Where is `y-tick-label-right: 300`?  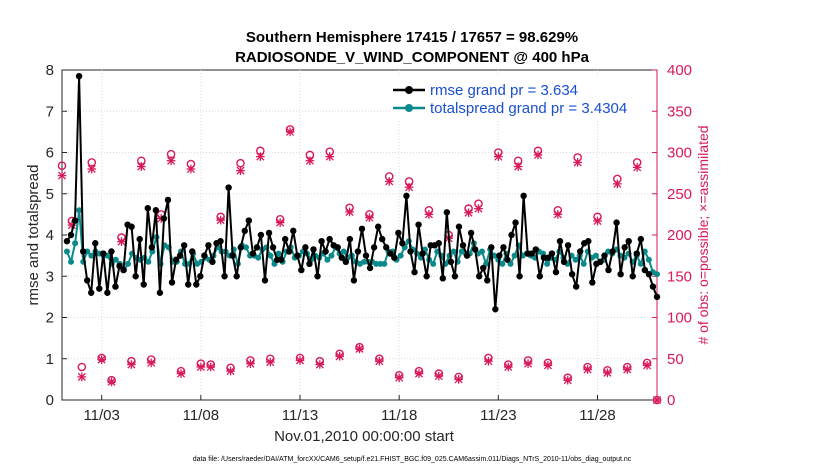
y-tick-label-right: 300 is located at coordinates (679, 153).